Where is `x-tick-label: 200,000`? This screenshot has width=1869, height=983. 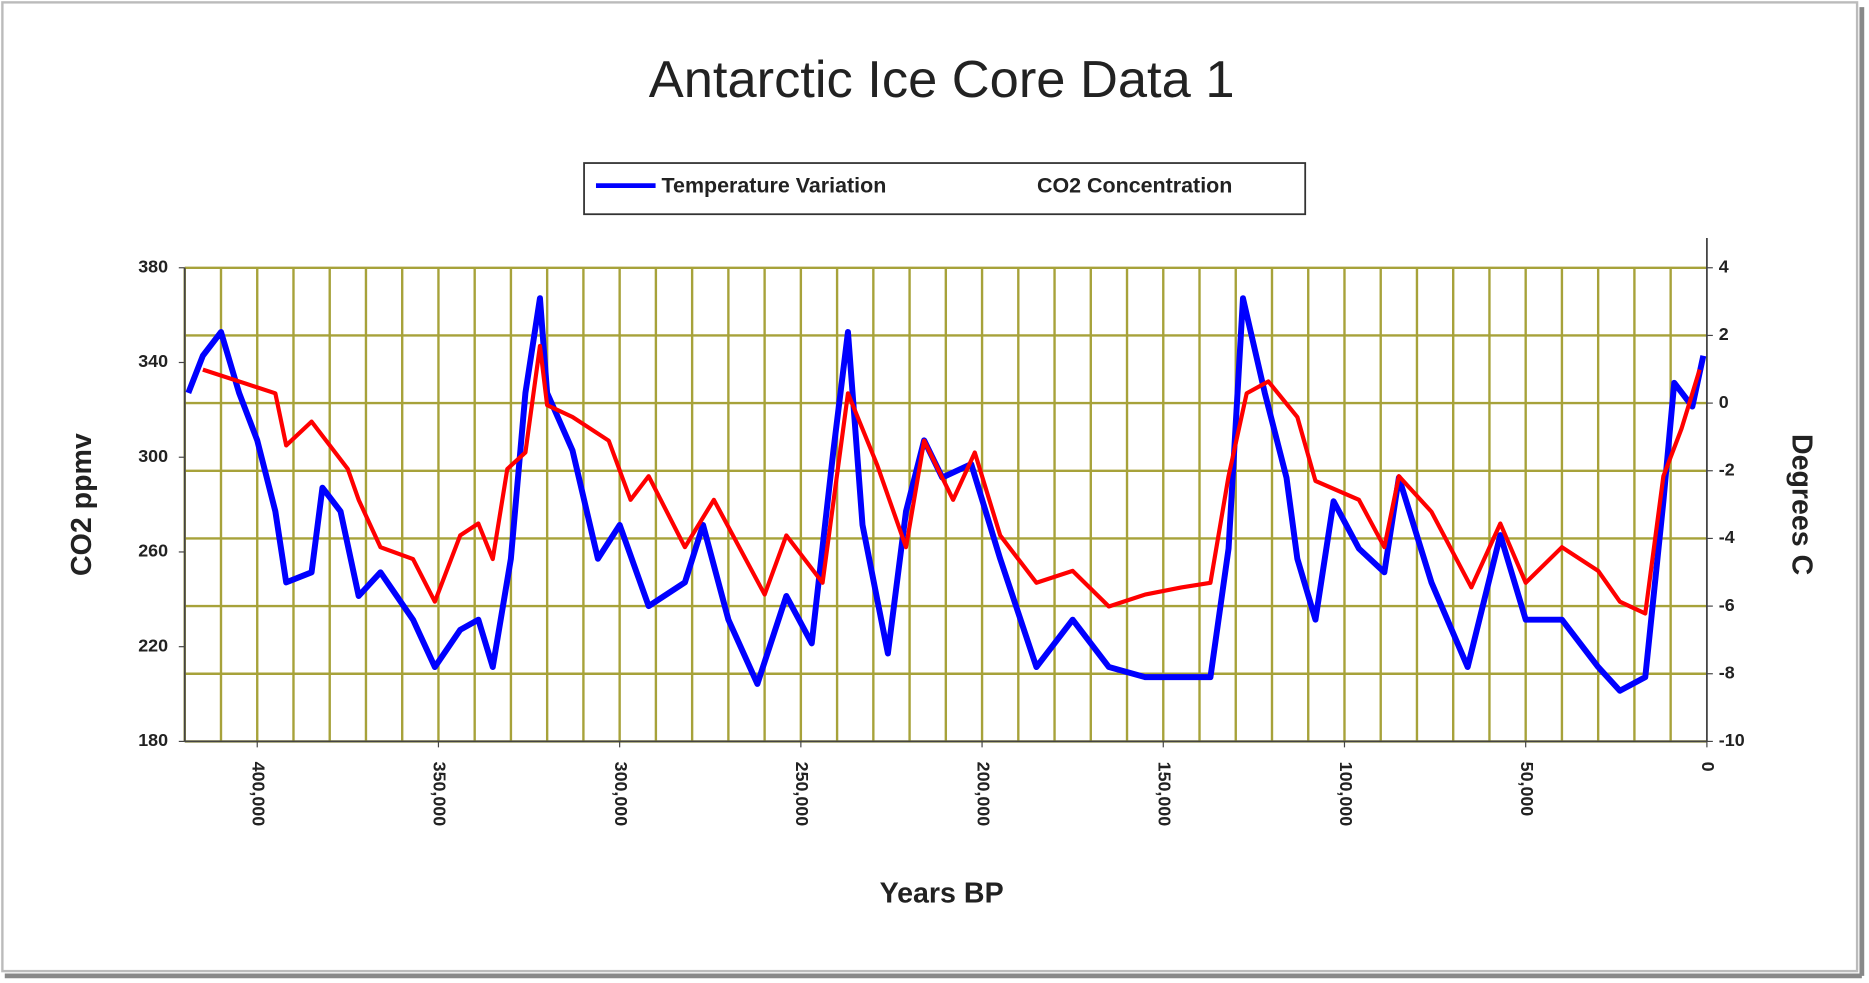
x-tick-label: 200,000 is located at coordinates (983, 794).